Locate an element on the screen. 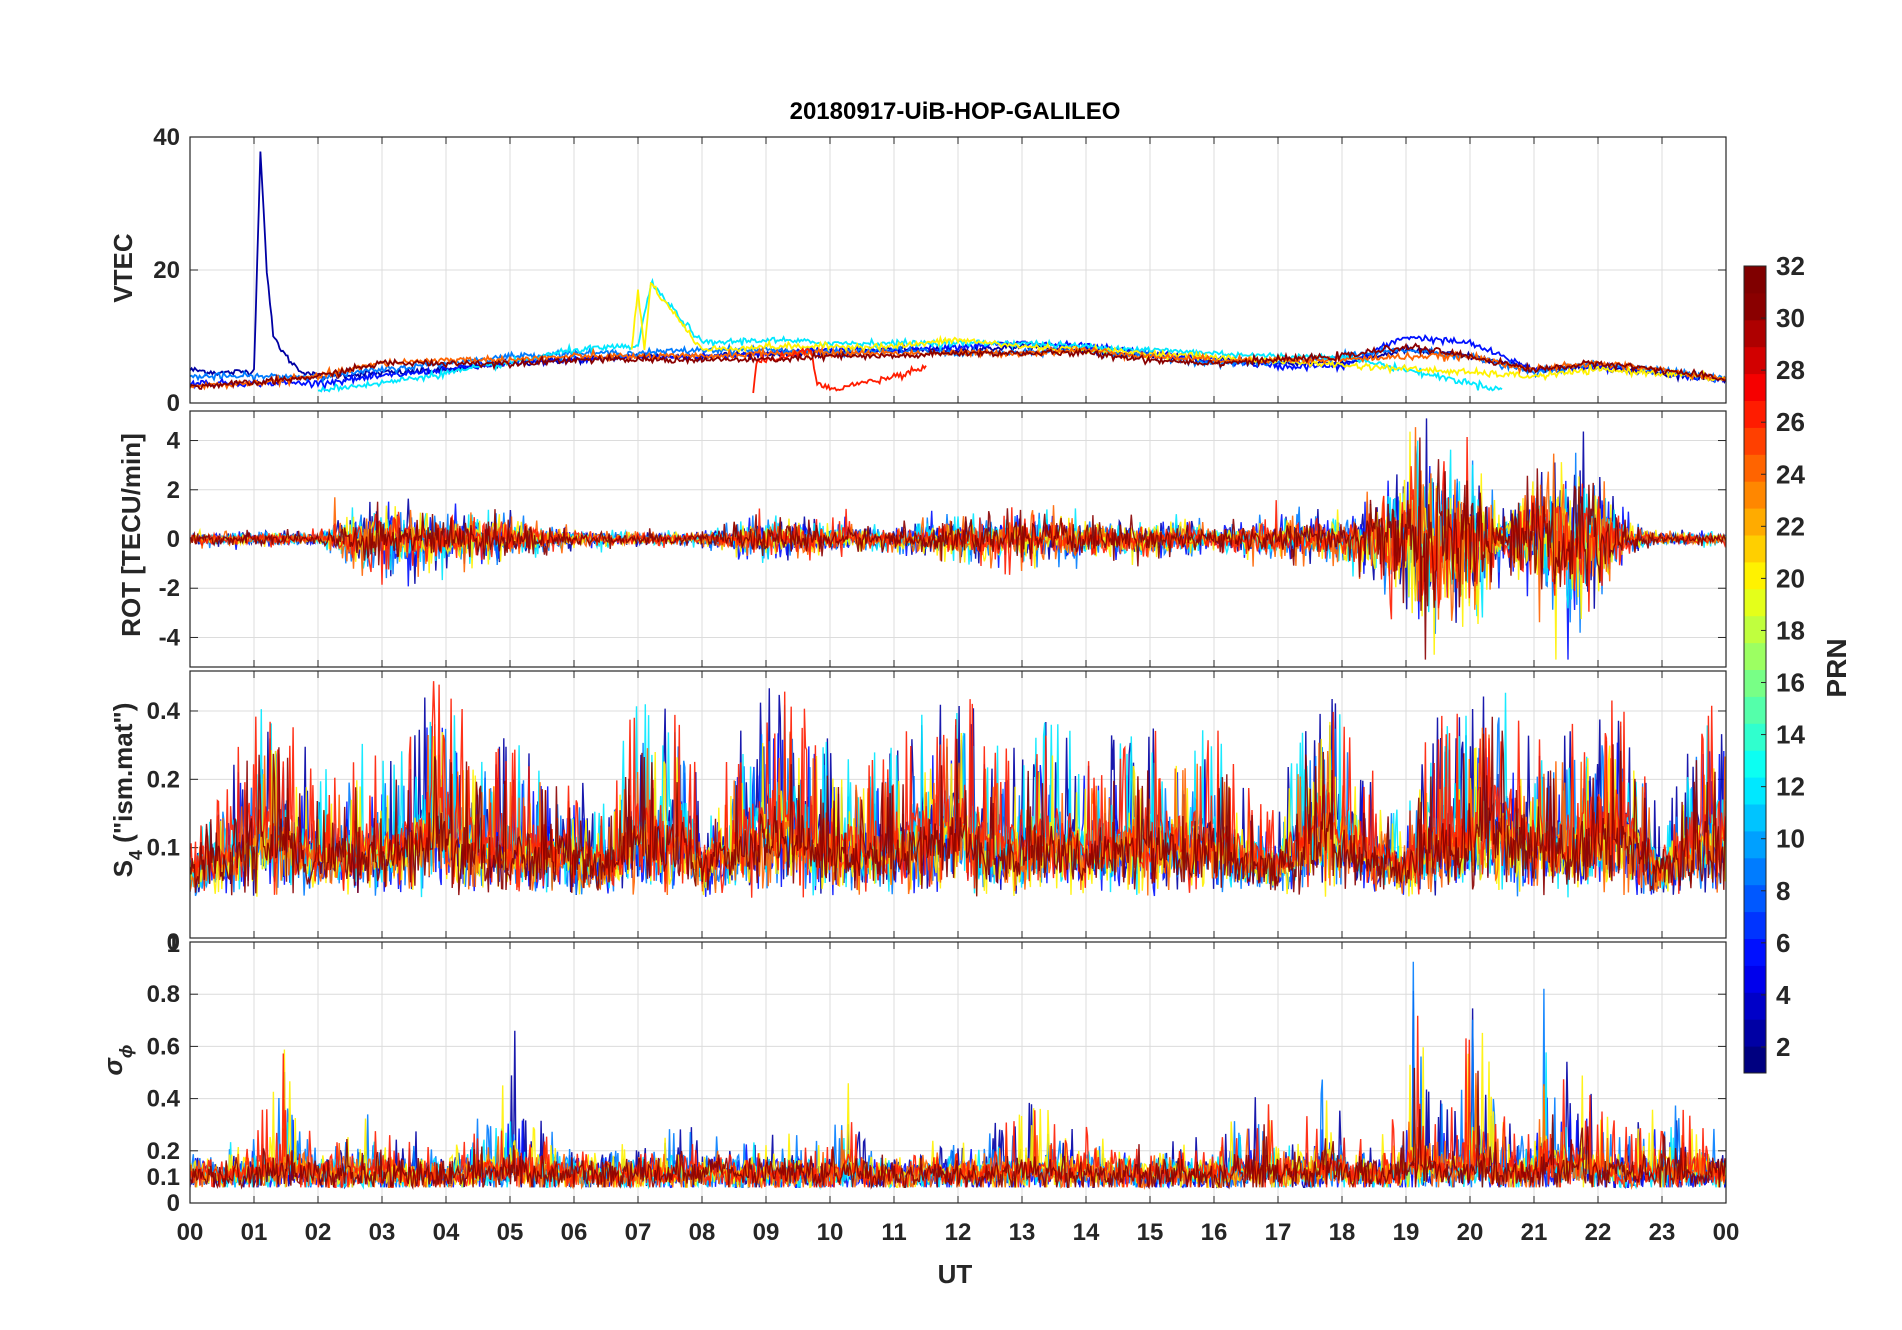  colorbar-tick-label: 6 is located at coordinates (1783, 943).